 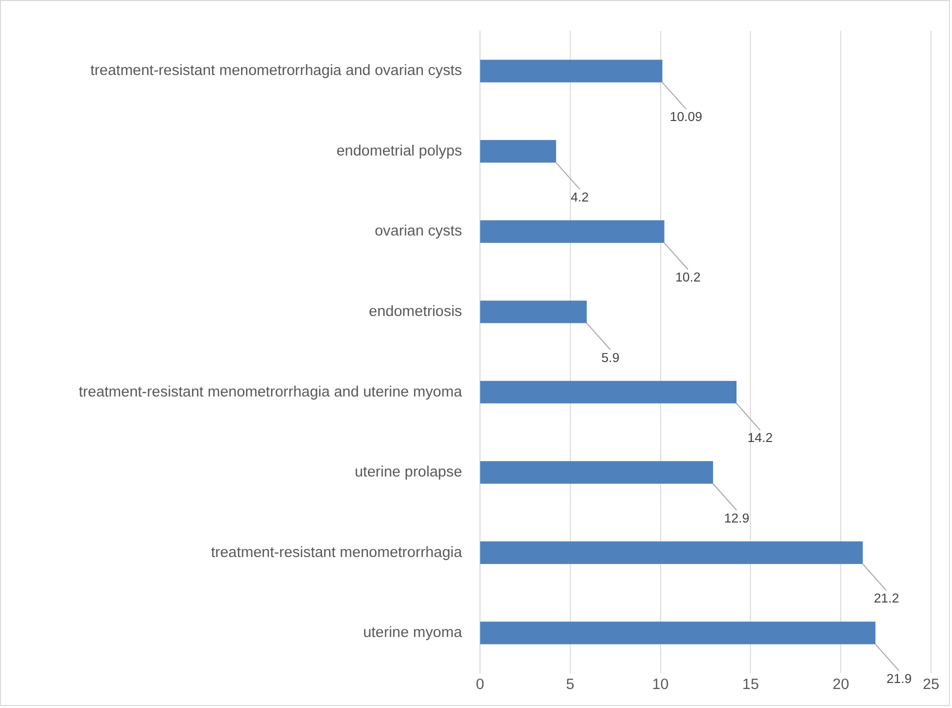 I want to click on data-label: 12.9, so click(x=737, y=518).